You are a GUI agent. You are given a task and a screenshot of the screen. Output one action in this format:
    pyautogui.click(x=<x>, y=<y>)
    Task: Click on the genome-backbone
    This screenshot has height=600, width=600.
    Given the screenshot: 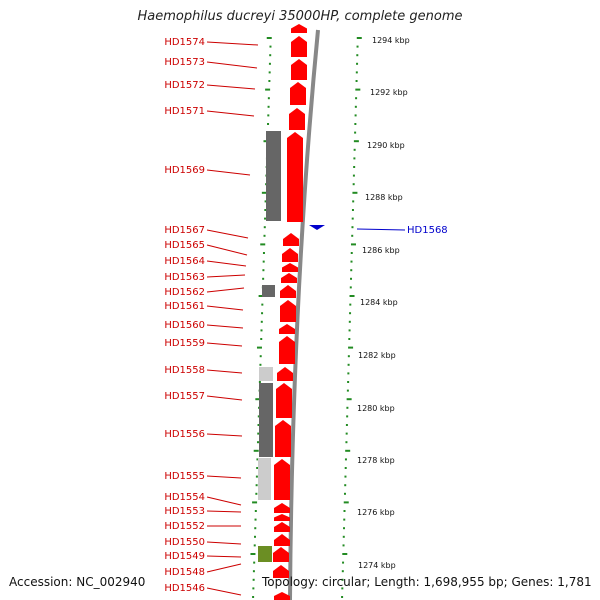 What is the action you would take?
    pyautogui.click(x=304, y=314)
    